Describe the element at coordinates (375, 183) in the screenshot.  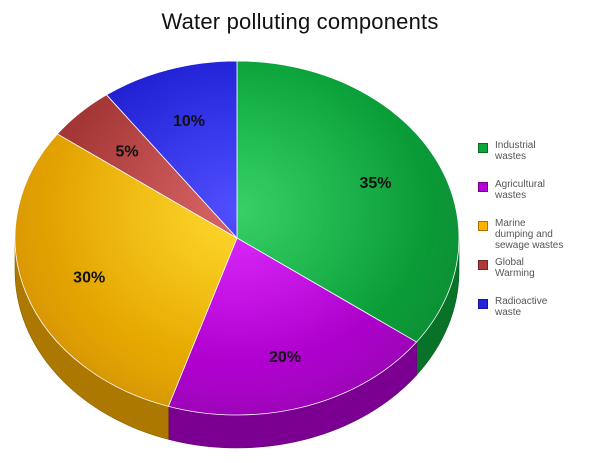
I see `data-label-industrial: 35%` at that location.